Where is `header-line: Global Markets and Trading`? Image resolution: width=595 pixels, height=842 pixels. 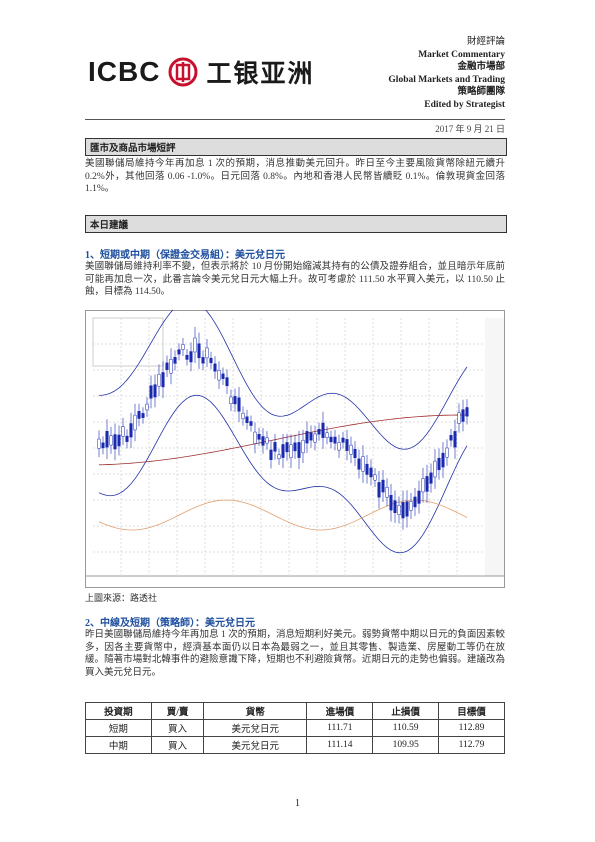 header-line: Global Markets and Trading is located at coordinates (446, 79).